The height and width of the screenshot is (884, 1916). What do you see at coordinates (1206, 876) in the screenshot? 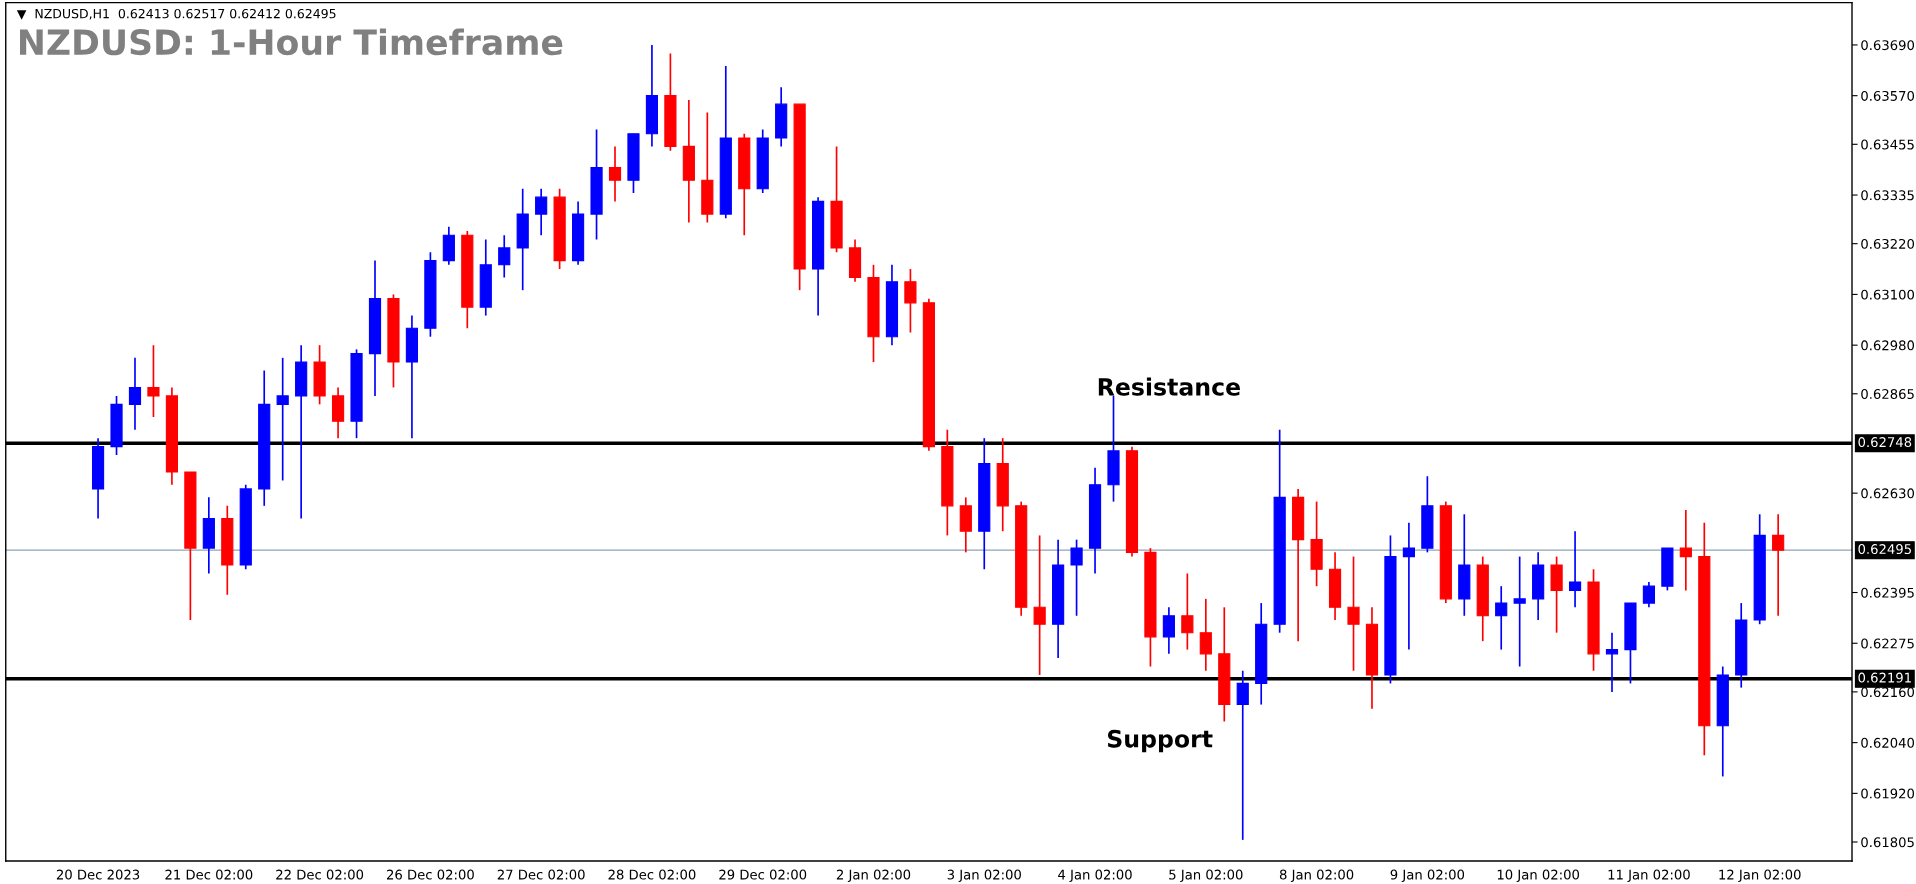
I see `x-tick-label: 5 Jan 02:00` at bounding box center [1206, 876].